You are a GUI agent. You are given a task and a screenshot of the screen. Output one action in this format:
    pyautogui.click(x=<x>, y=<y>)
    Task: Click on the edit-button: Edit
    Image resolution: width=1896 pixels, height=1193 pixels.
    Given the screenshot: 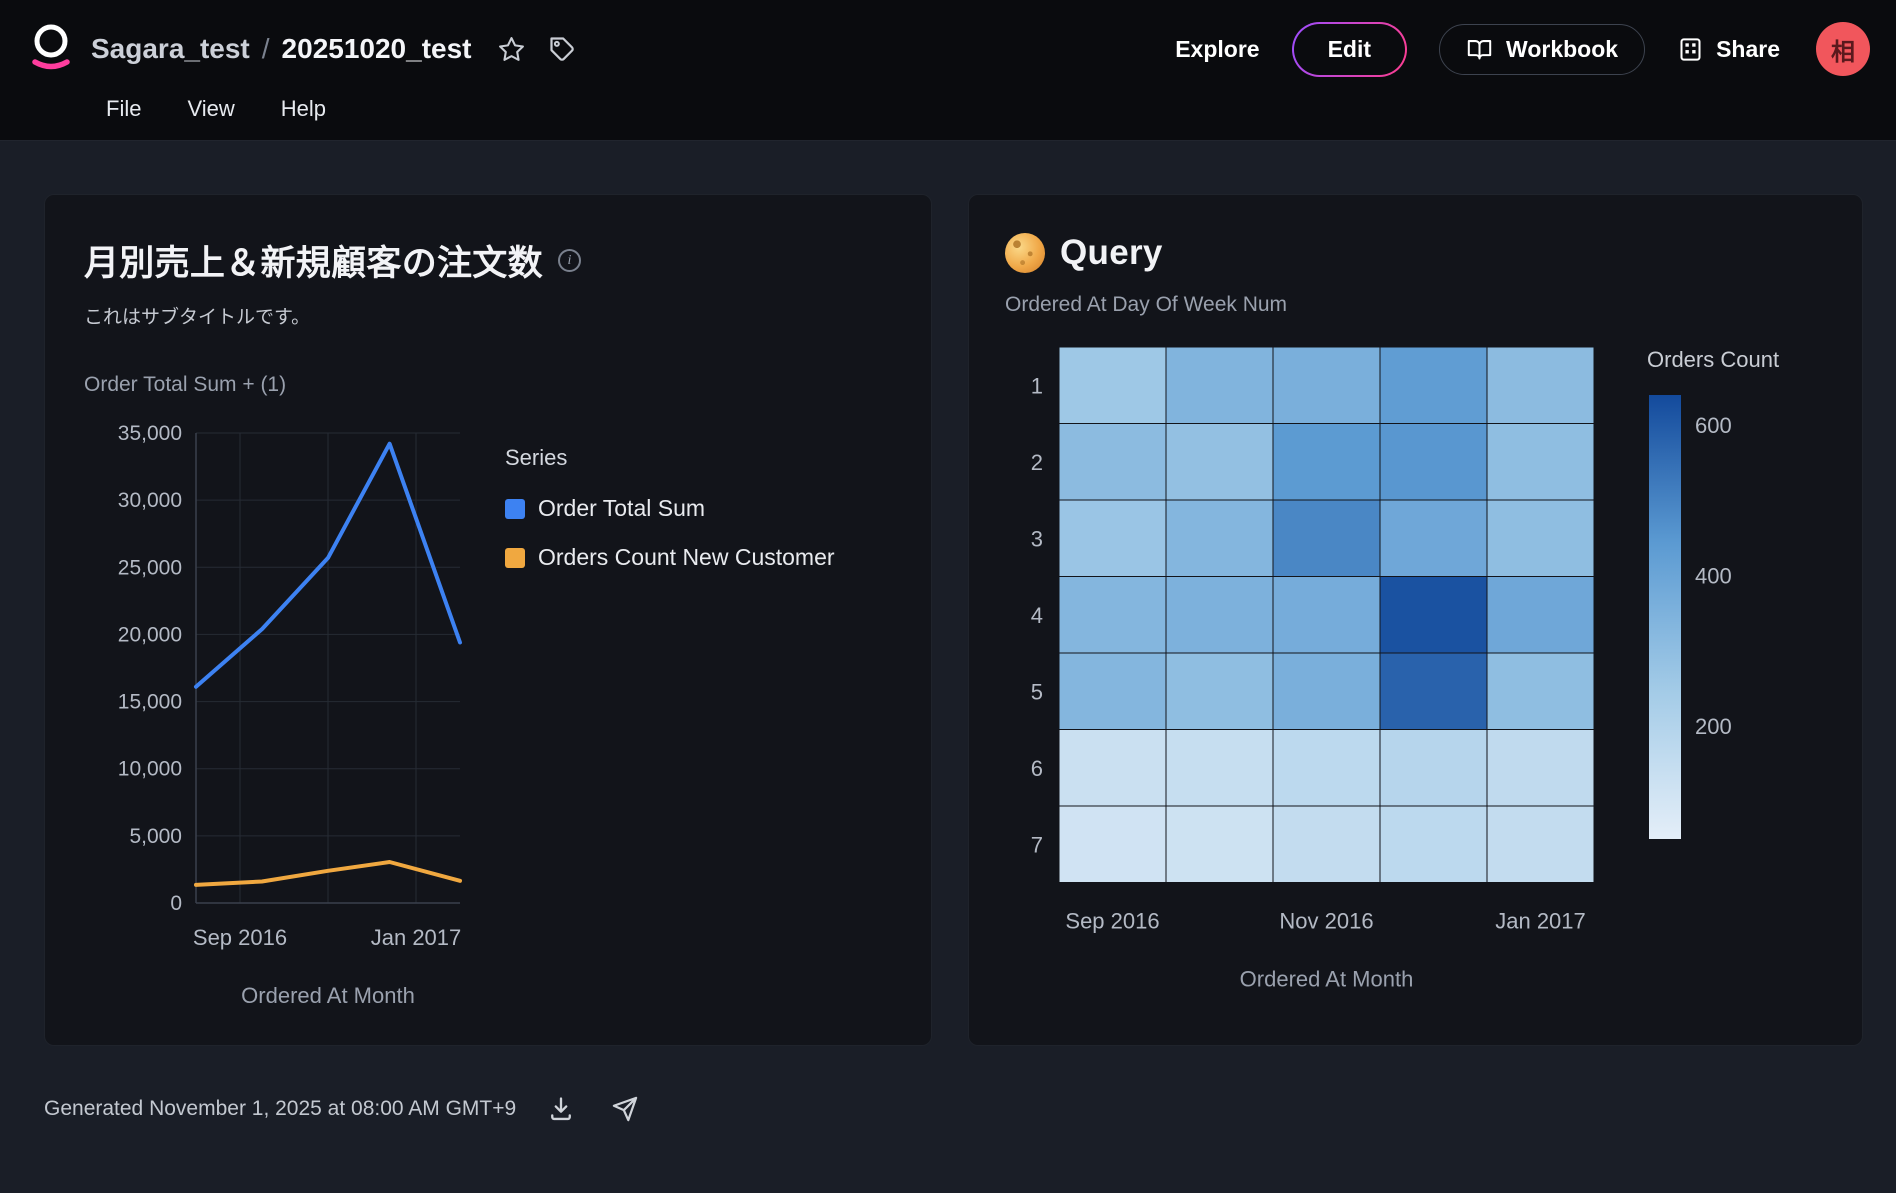 What is the action you would take?
    pyautogui.click(x=1349, y=49)
    